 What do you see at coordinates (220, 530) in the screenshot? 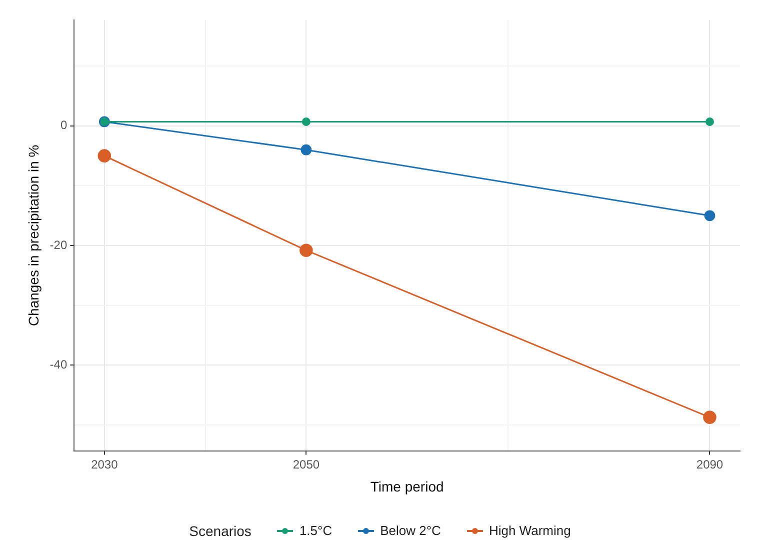
I see `legend-title: Scenarios` at bounding box center [220, 530].